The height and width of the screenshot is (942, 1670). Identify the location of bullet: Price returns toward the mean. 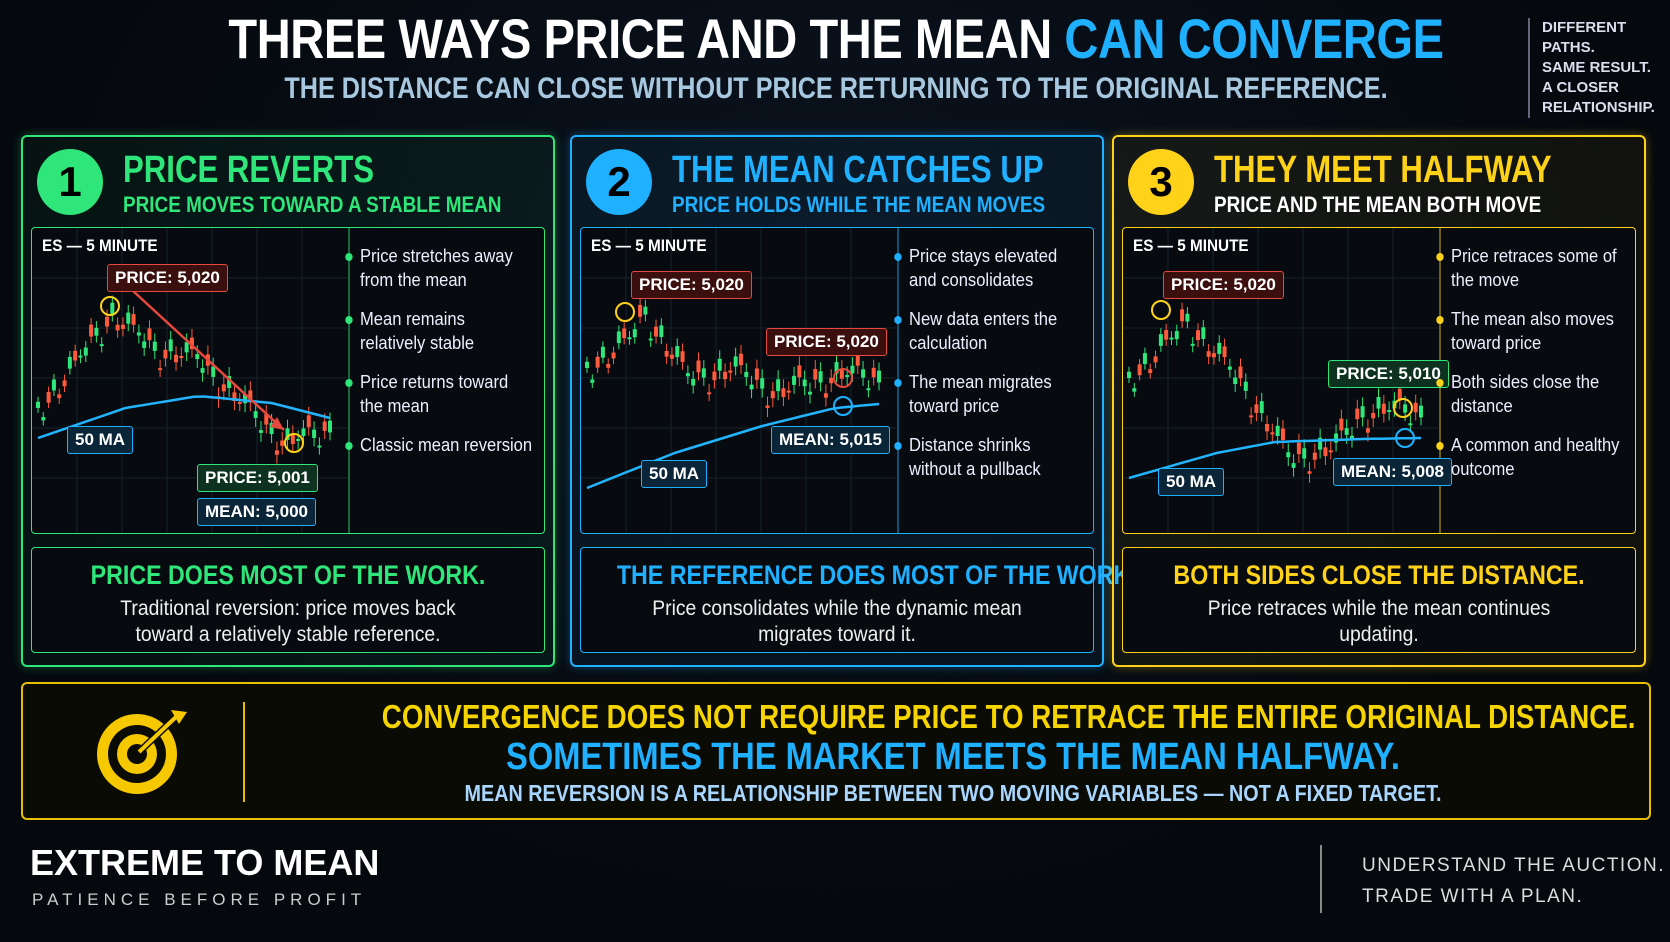
(440, 394).